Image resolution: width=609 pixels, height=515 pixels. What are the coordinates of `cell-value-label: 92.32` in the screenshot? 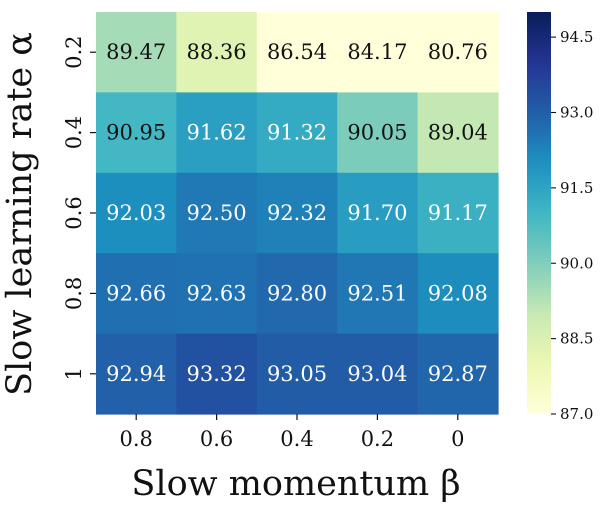 It's located at (297, 213).